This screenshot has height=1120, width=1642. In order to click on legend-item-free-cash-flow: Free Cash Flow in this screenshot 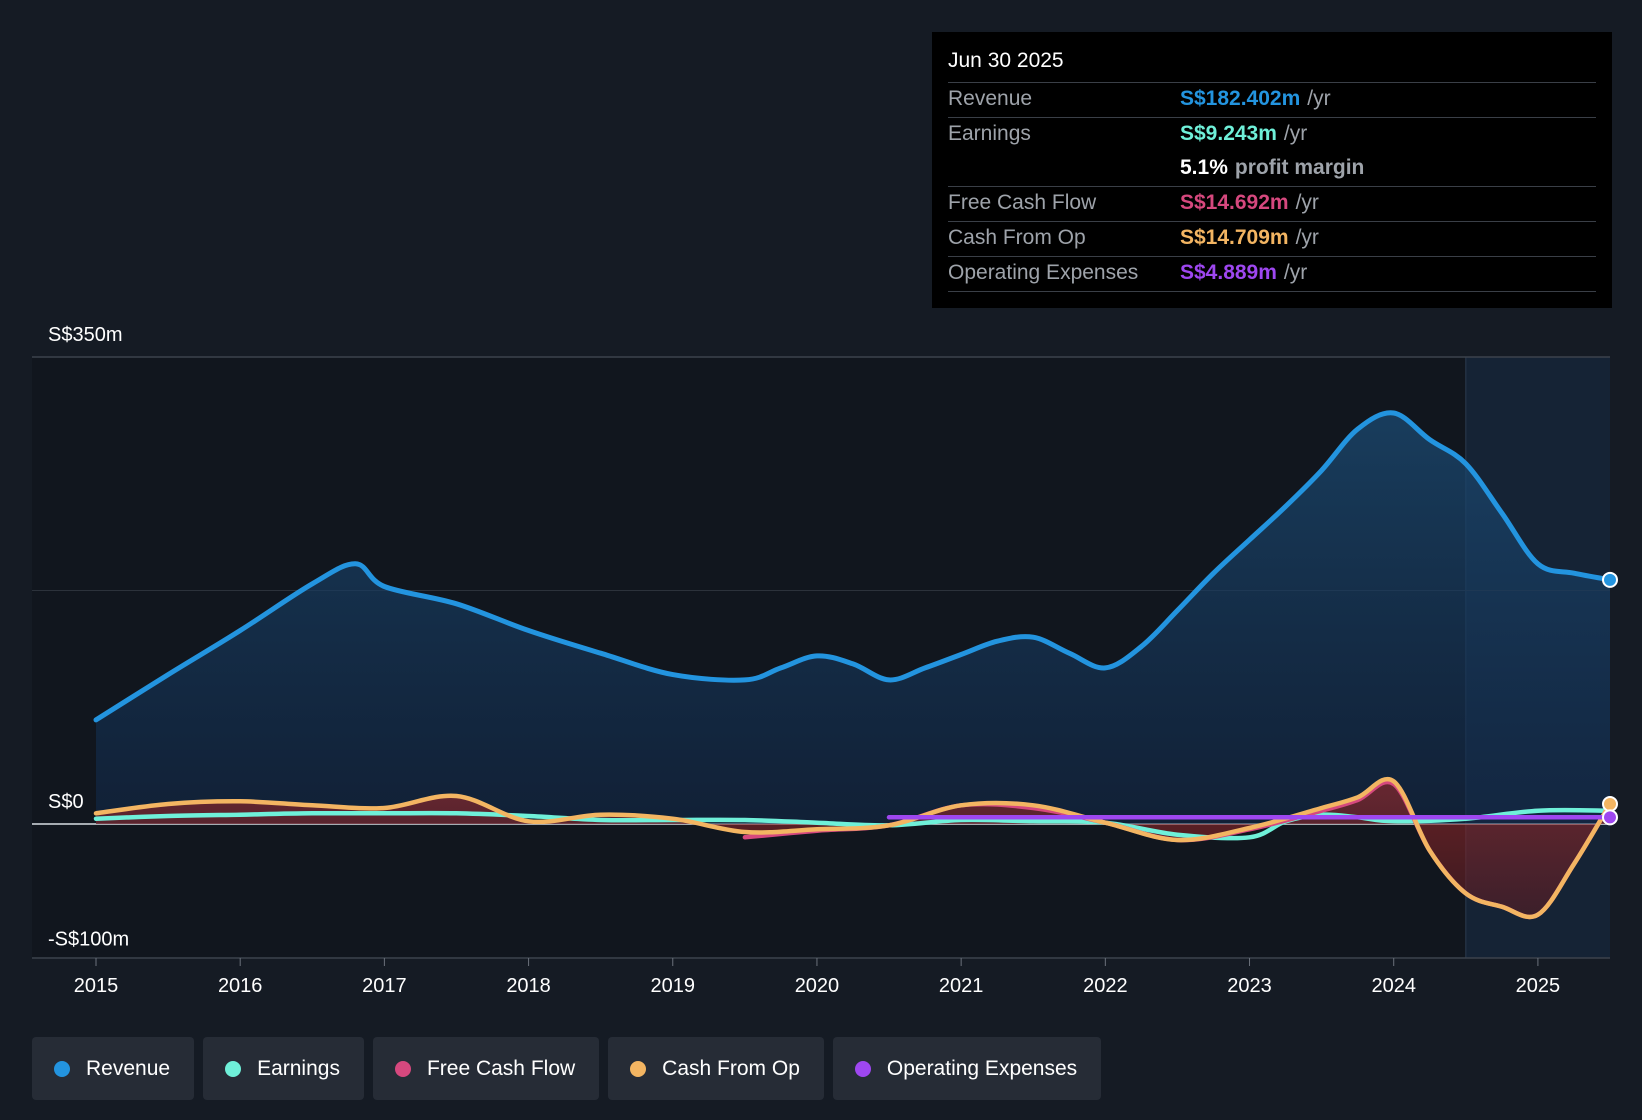, I will do `click(486, 1068)`.